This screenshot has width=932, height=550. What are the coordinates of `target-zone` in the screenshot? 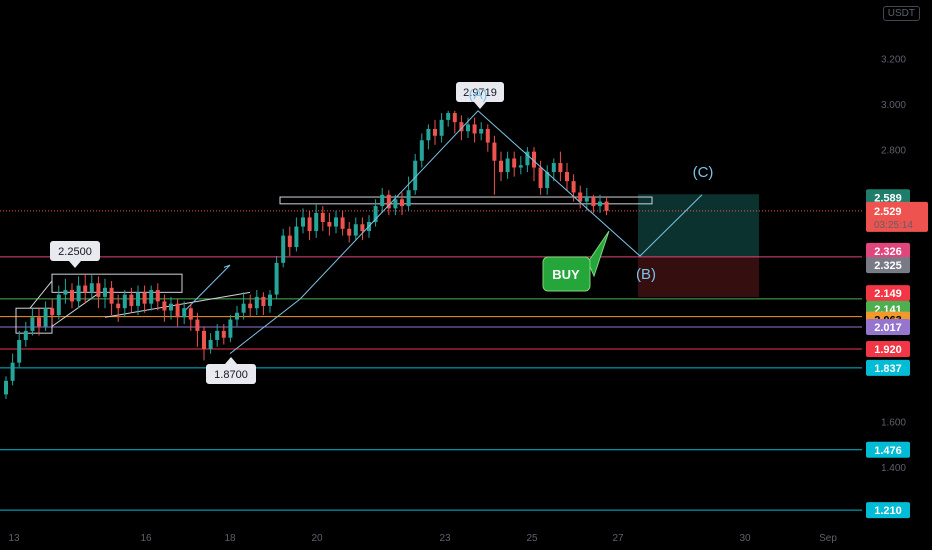 It's located at (698, 225).